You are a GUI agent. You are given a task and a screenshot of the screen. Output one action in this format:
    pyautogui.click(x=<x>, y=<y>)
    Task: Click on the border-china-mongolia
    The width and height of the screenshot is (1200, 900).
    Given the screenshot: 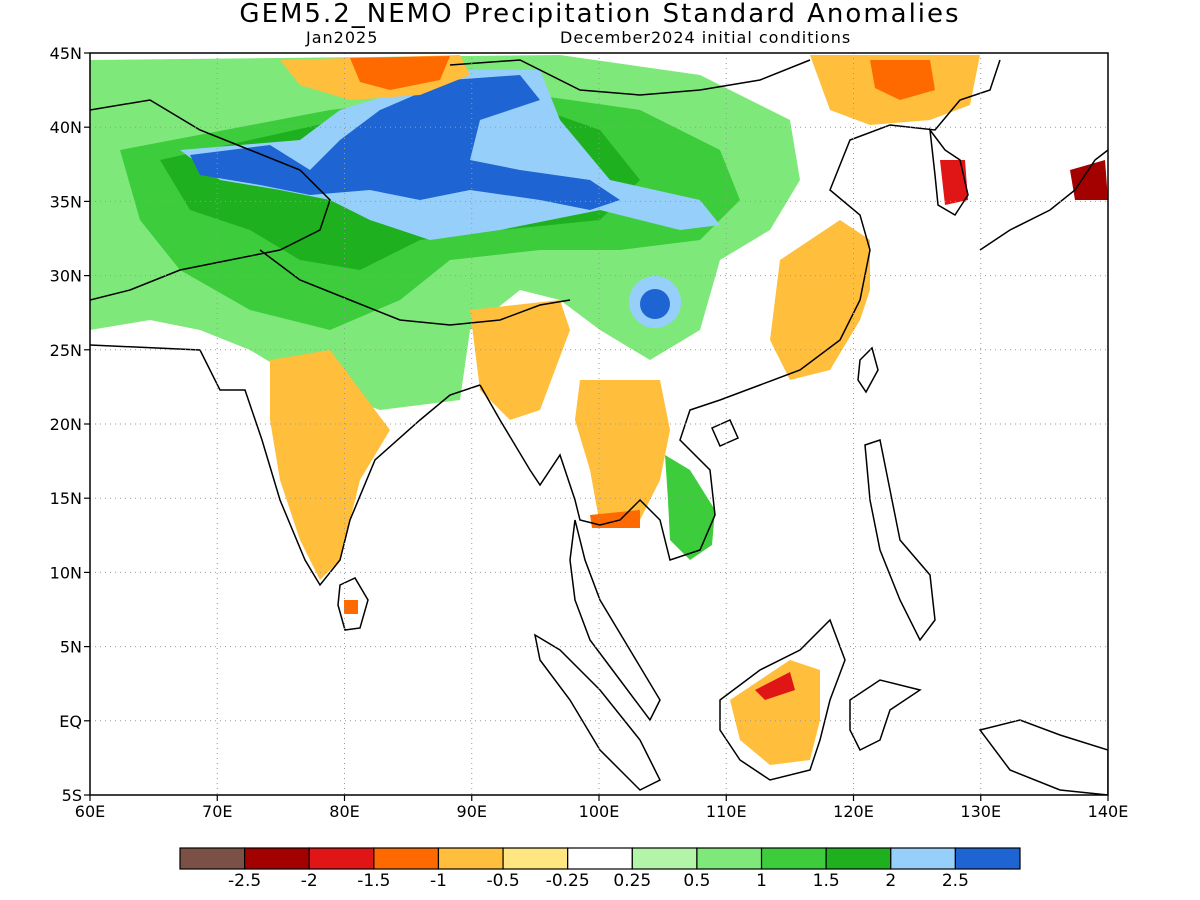 What is the action you would take?
    pyautogui.click(x=630, y=77)
    